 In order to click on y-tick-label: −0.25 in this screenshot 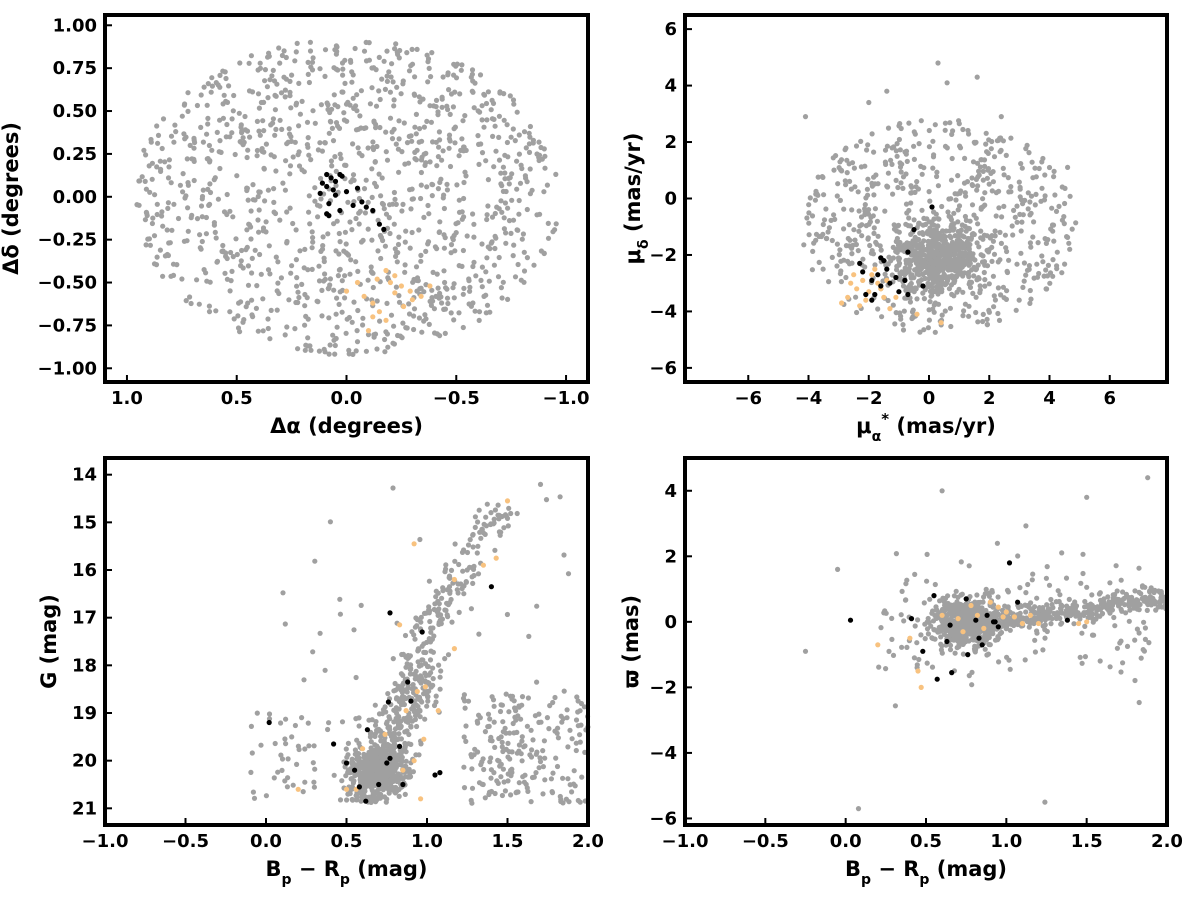, I will do `click(68, 240)`.